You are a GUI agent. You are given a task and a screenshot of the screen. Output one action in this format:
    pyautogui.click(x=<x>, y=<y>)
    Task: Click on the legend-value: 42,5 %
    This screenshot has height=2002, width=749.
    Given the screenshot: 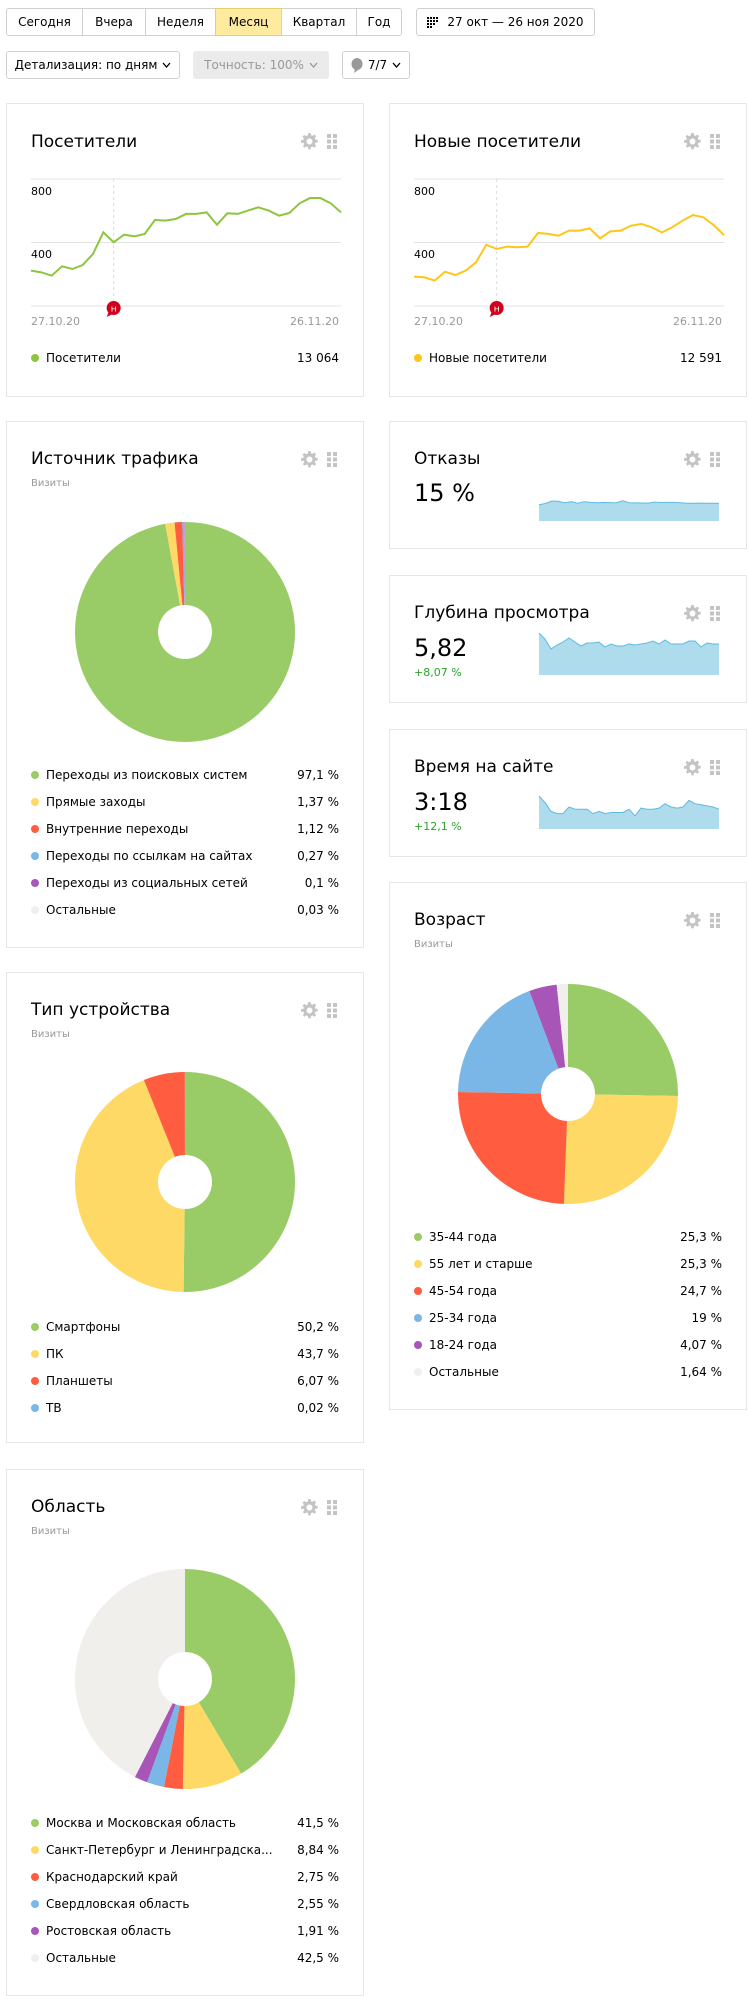 What is the action you would take?
    pyautogui.click(x=318, y=1958)
    